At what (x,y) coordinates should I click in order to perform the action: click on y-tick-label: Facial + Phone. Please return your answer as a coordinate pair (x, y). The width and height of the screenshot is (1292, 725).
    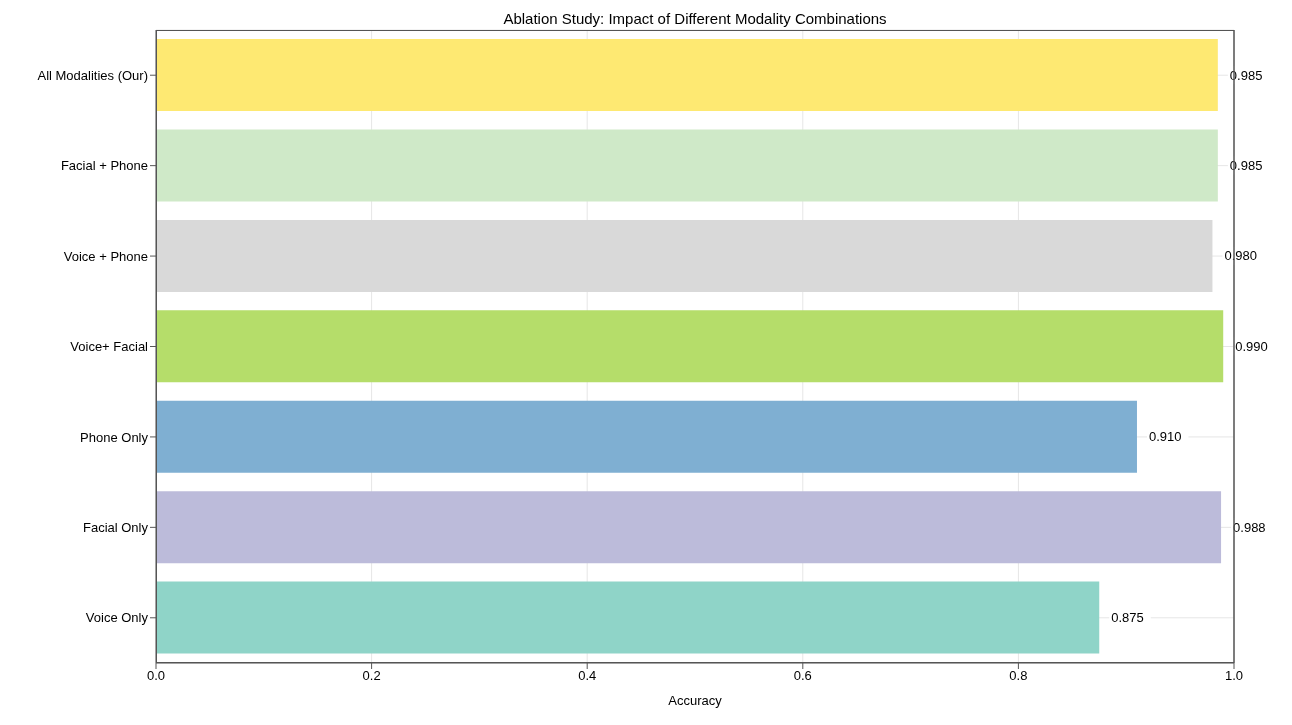
    Looking at the image, I should click on (104, 166).